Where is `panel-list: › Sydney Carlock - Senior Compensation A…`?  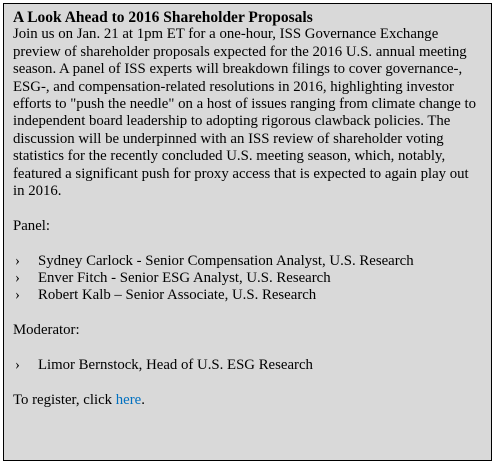 panel-list: › Sydney Carlock - Senior Compensation A… is located at coordinates (248, 279).